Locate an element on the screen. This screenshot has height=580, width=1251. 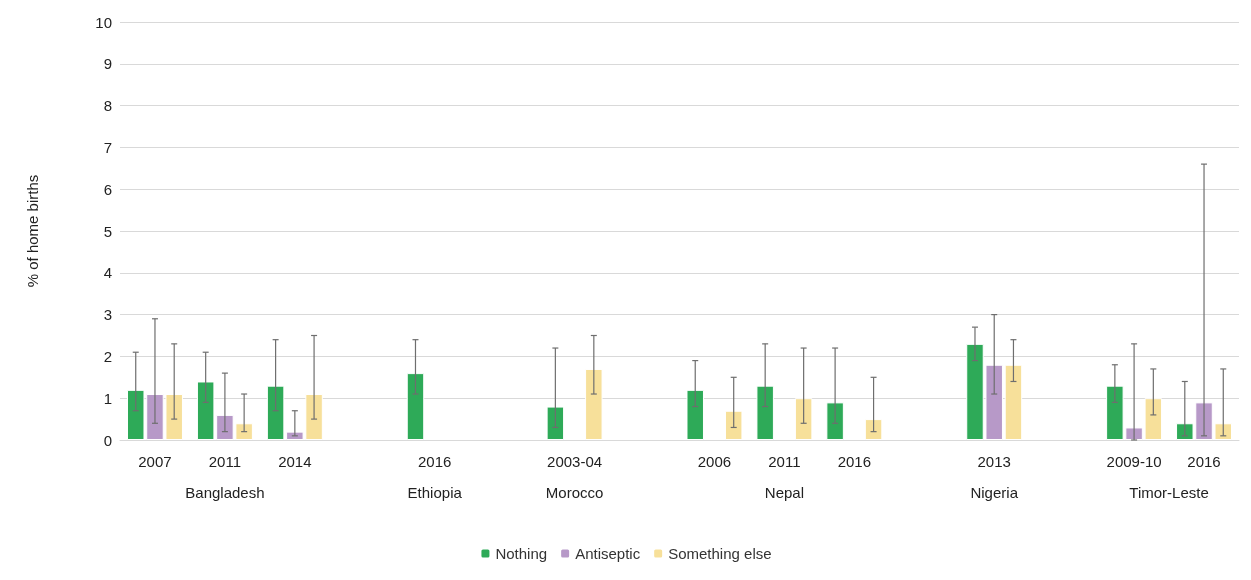
y-tick-label: 4 is located at coordinates (107, 273).